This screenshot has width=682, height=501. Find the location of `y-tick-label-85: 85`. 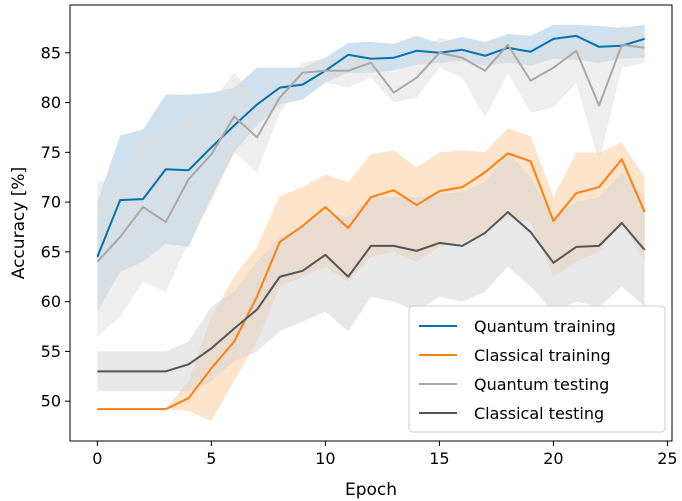

y-tick-label-85: 85 is located at coordinates (51, 52).